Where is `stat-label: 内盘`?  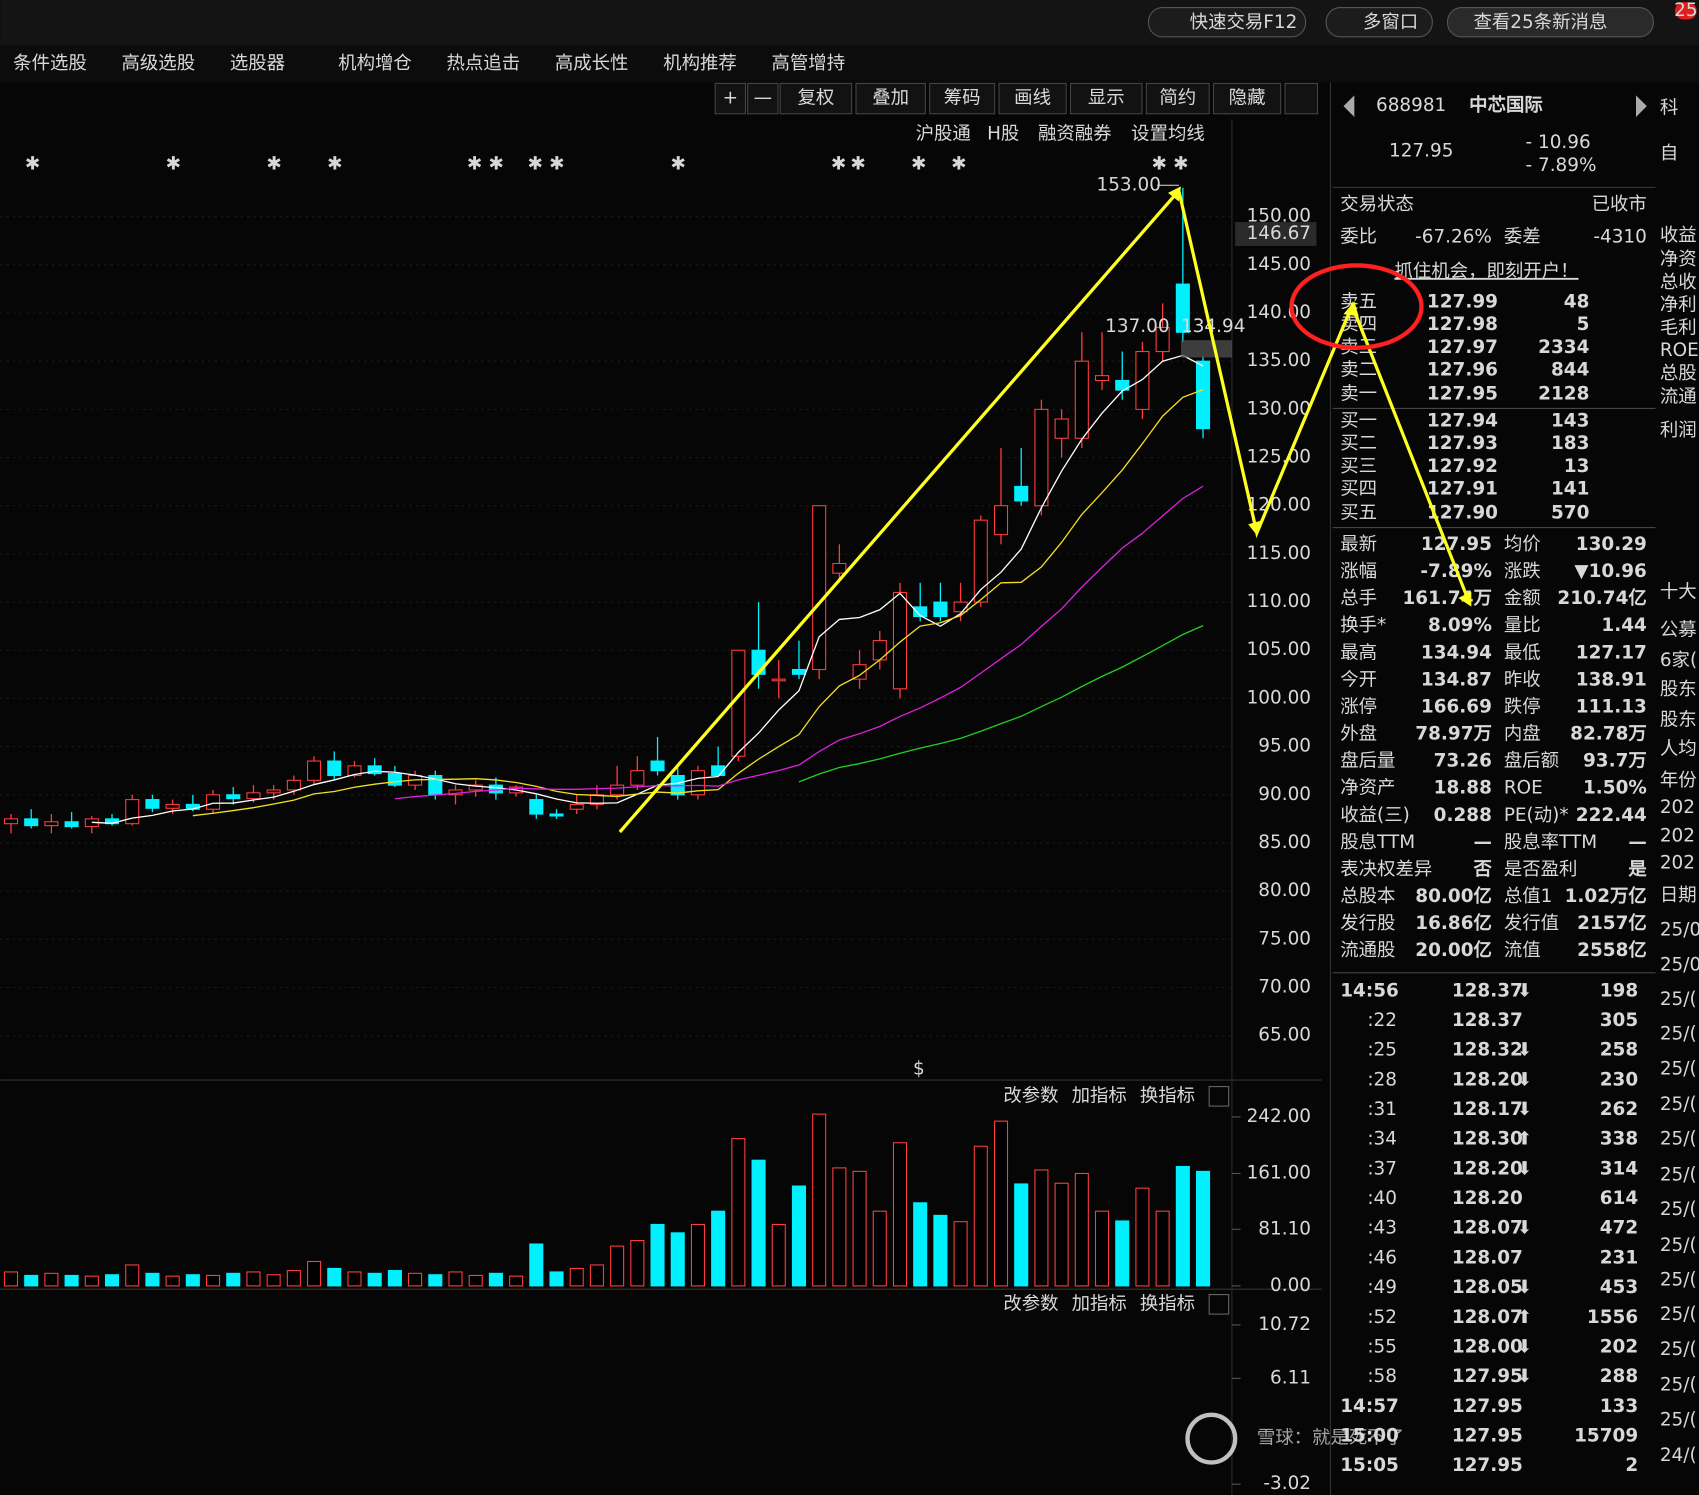
stat-label: 内盘 is located at coordinates (1522, 734).